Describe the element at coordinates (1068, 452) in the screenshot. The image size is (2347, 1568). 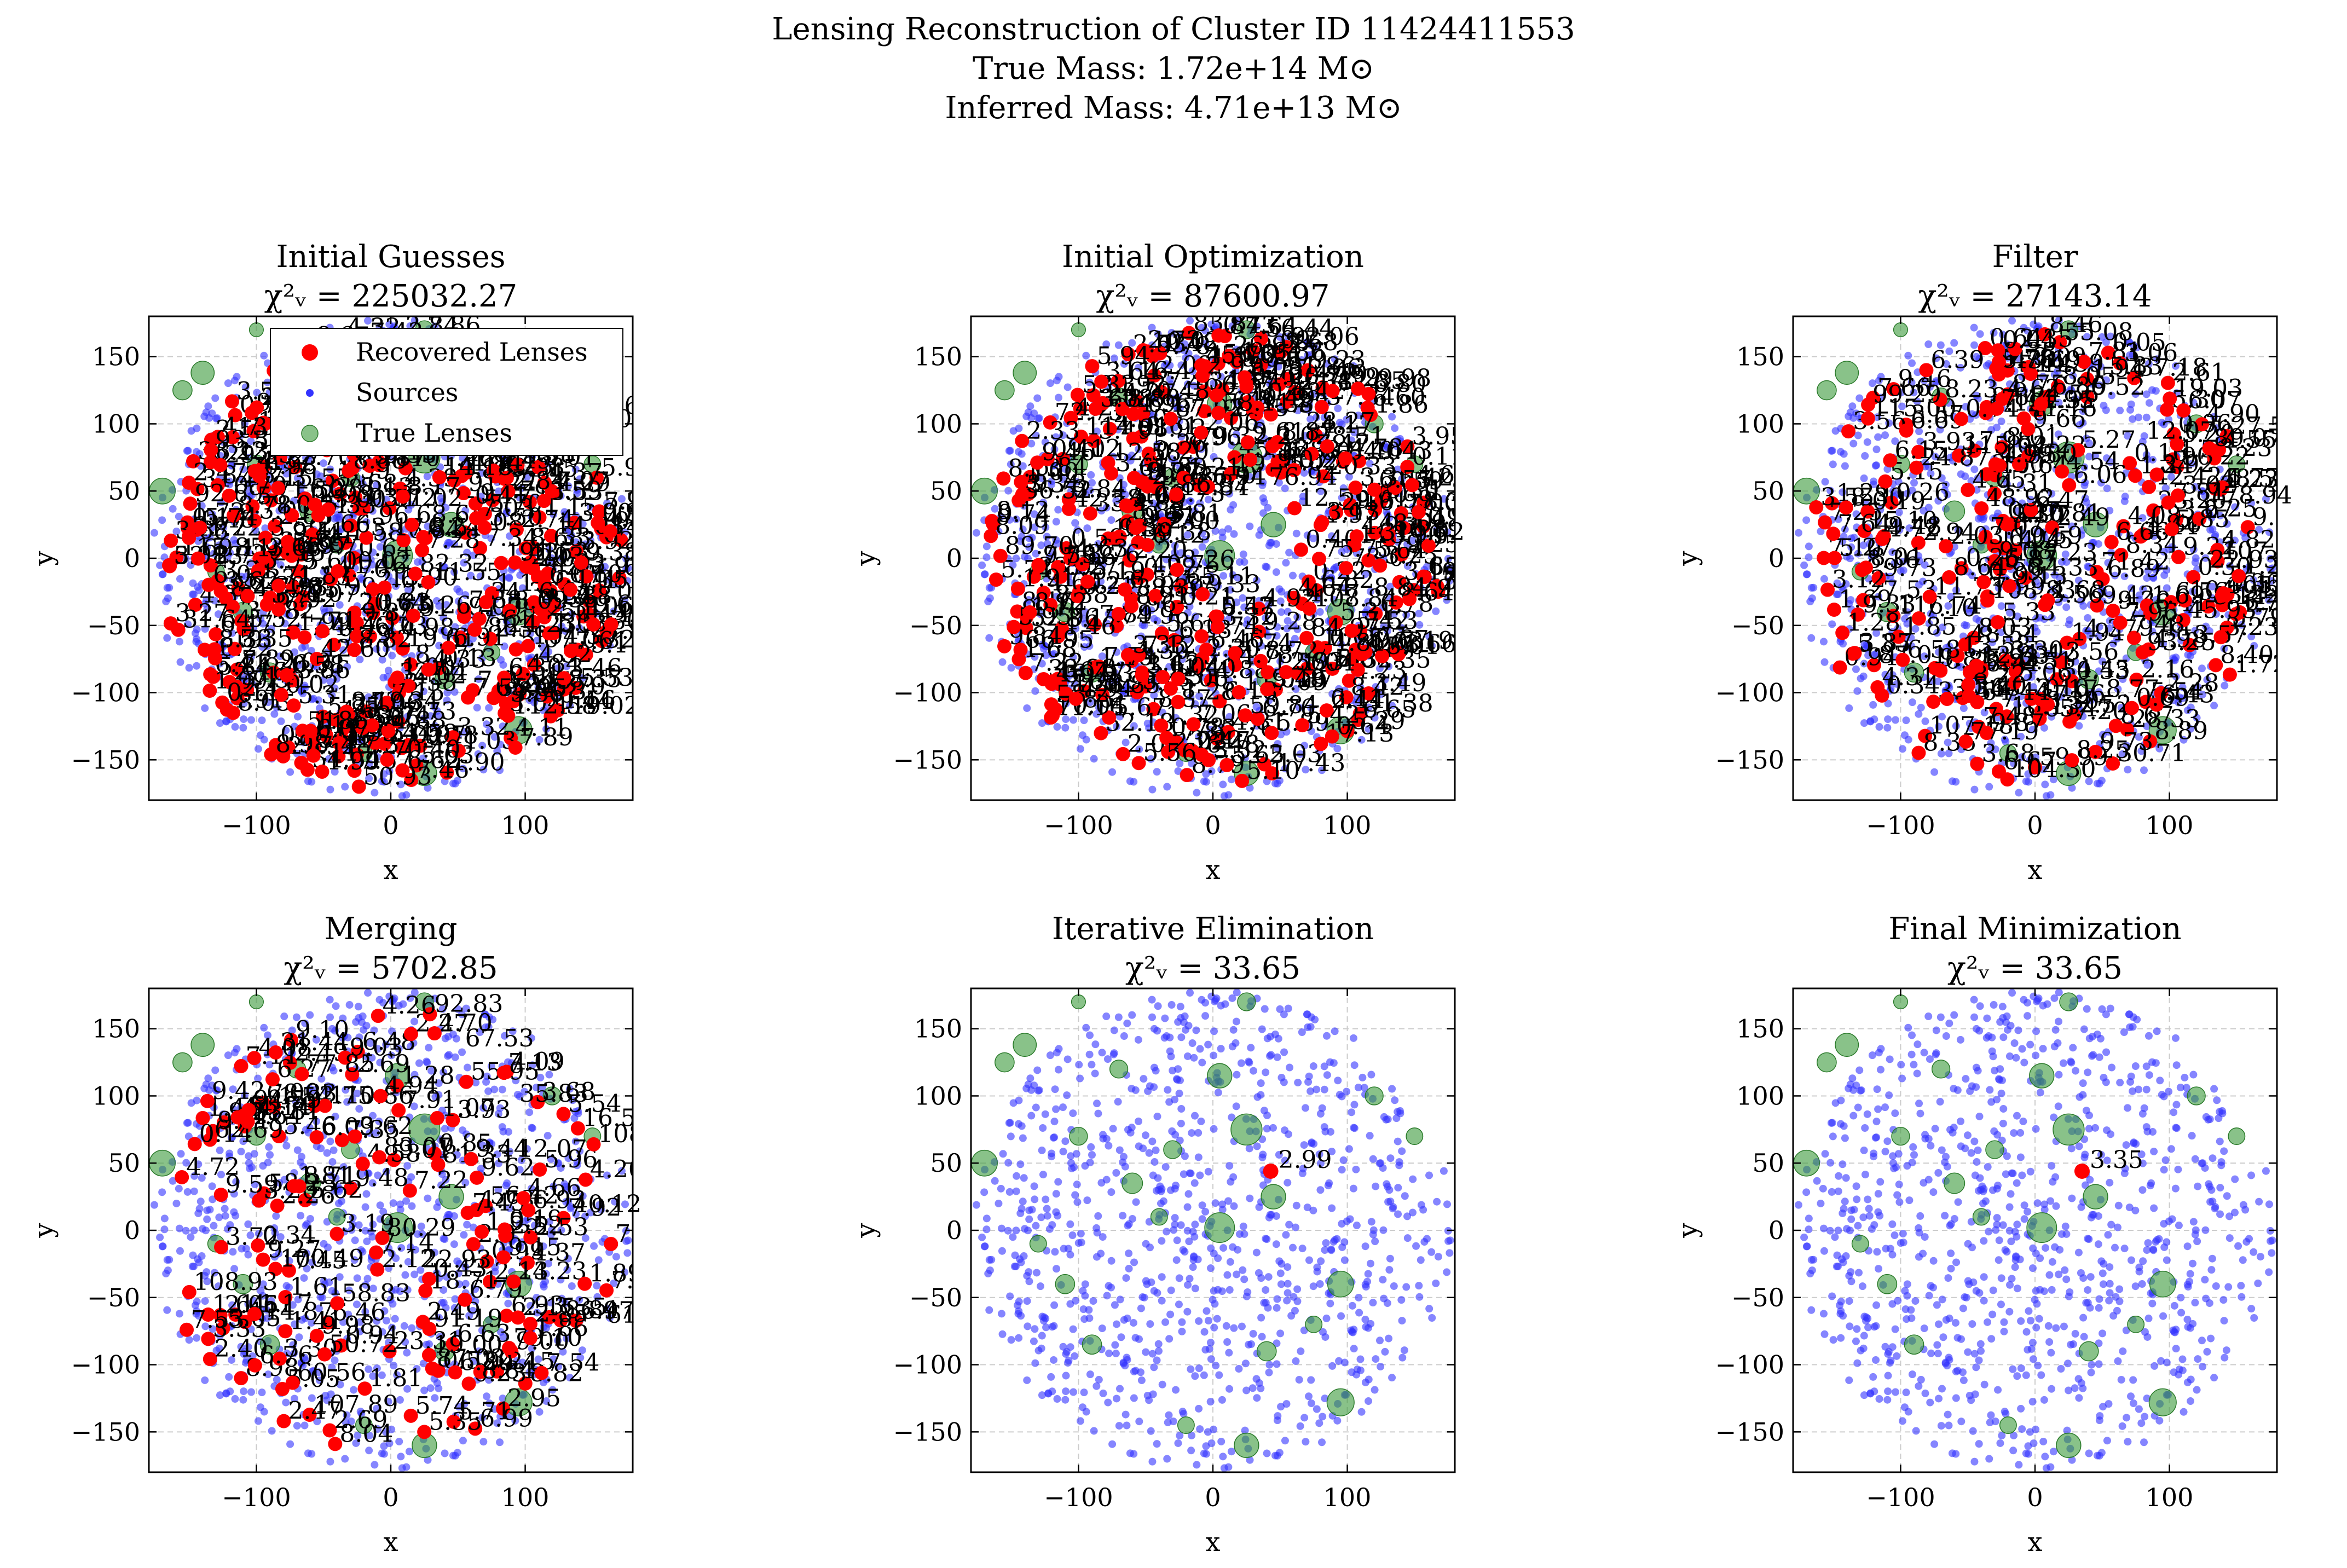
I see `recovered-lens-label: 9.46` at that location.